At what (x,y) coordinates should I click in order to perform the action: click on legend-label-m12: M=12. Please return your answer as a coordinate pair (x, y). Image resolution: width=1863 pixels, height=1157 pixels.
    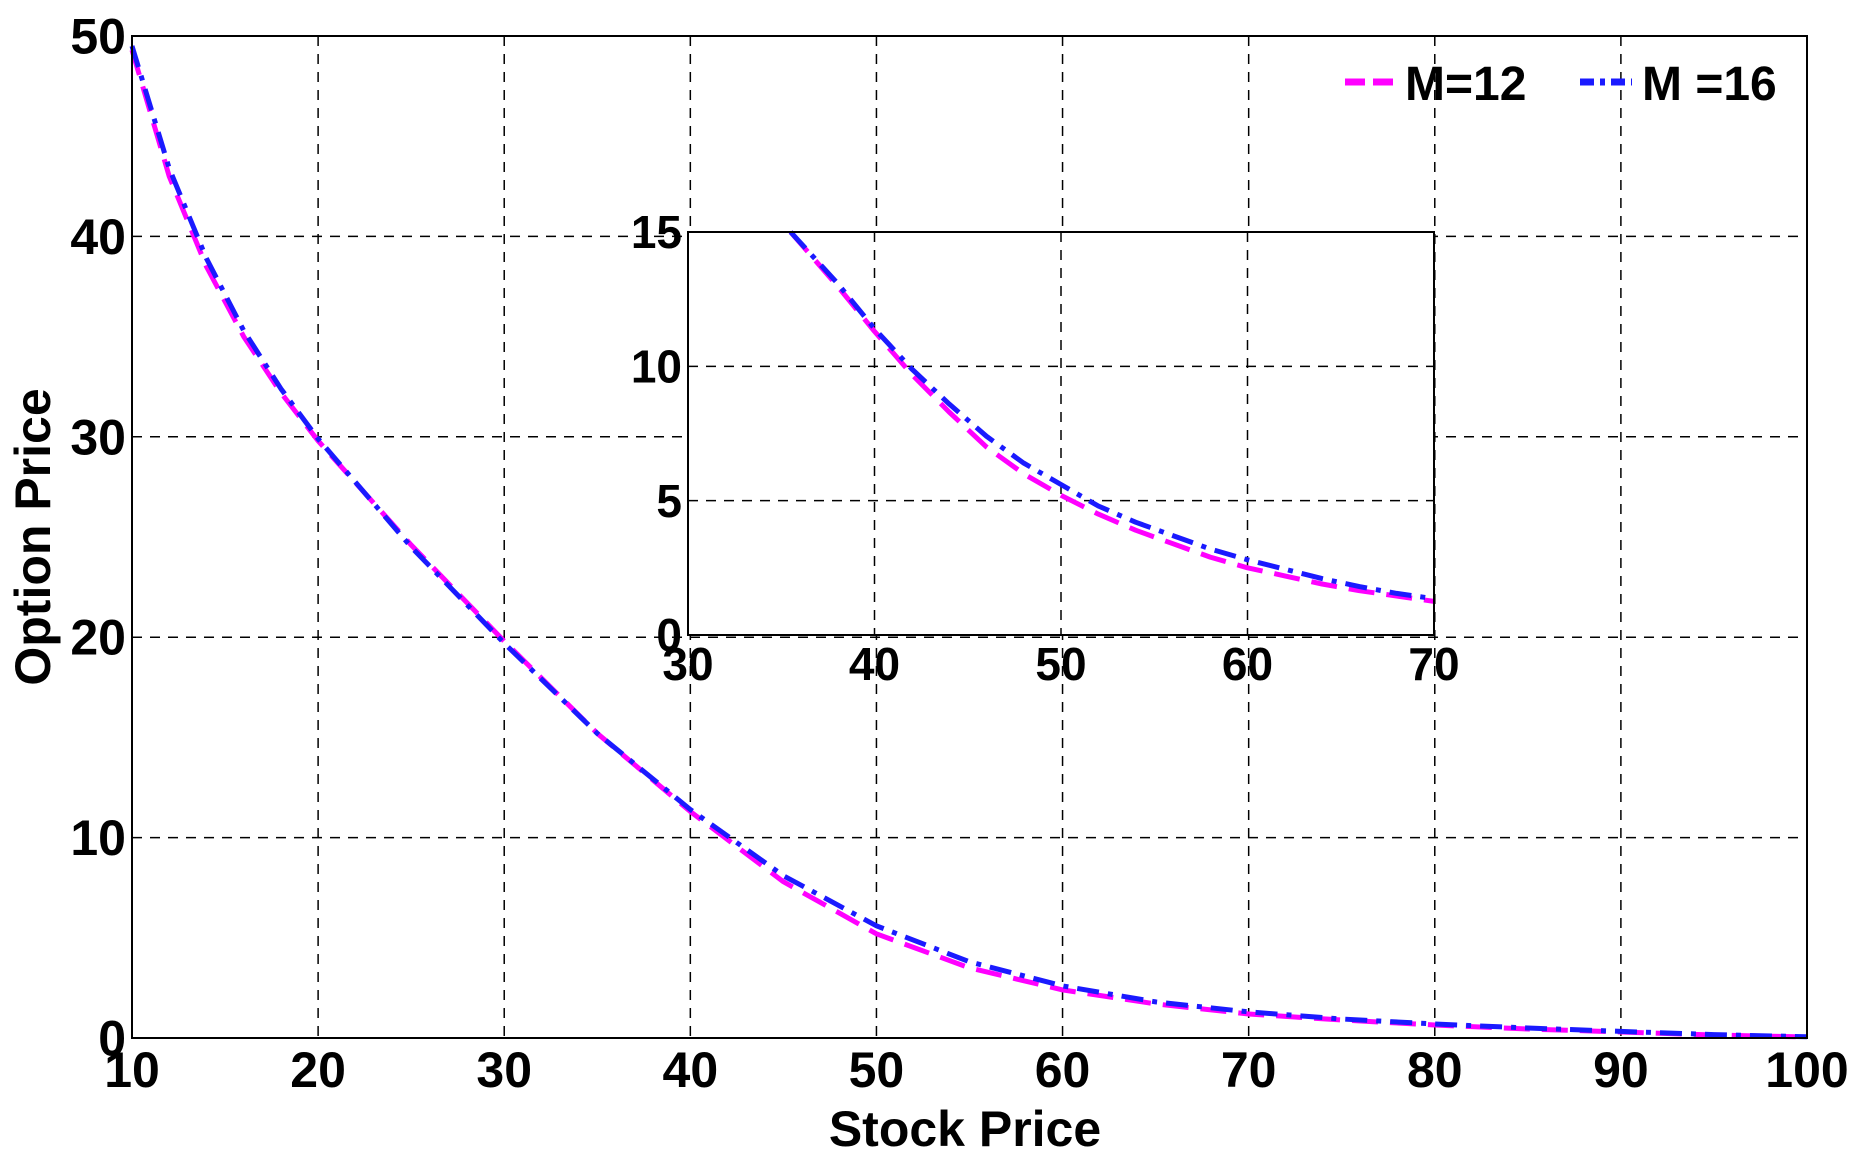
    Looking at the image, I should click on (1465, 84).